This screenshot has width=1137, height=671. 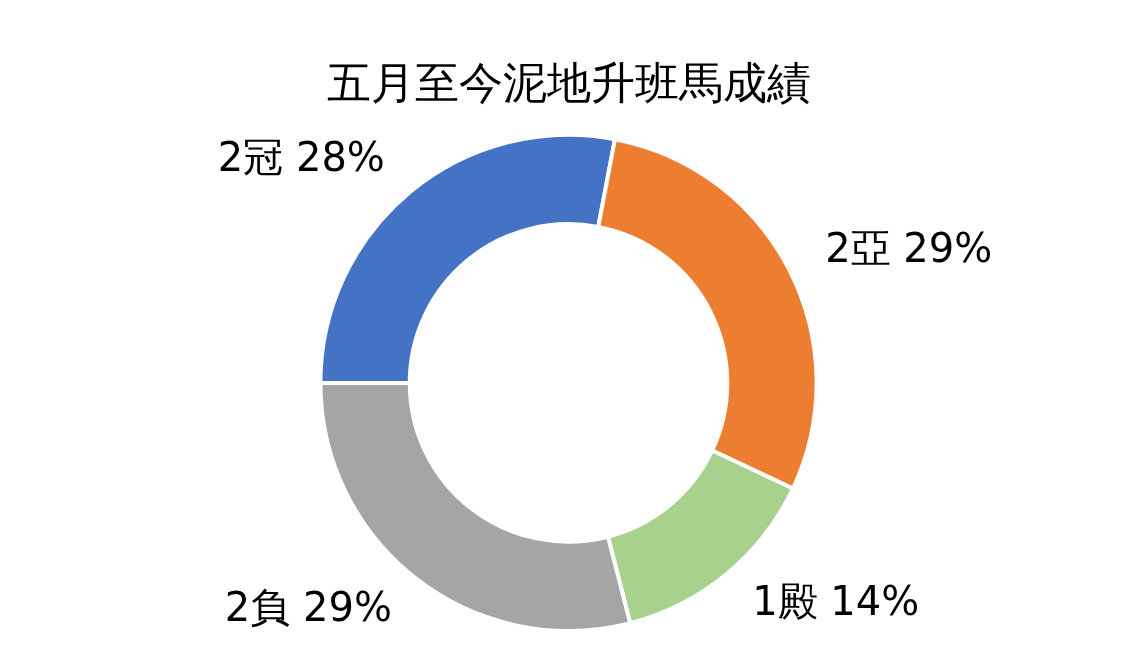 What do you see at coordinates (909, 248) in the screenshot?
I see `slice-label: 2亞 29%` at bounding box center [909, 248].